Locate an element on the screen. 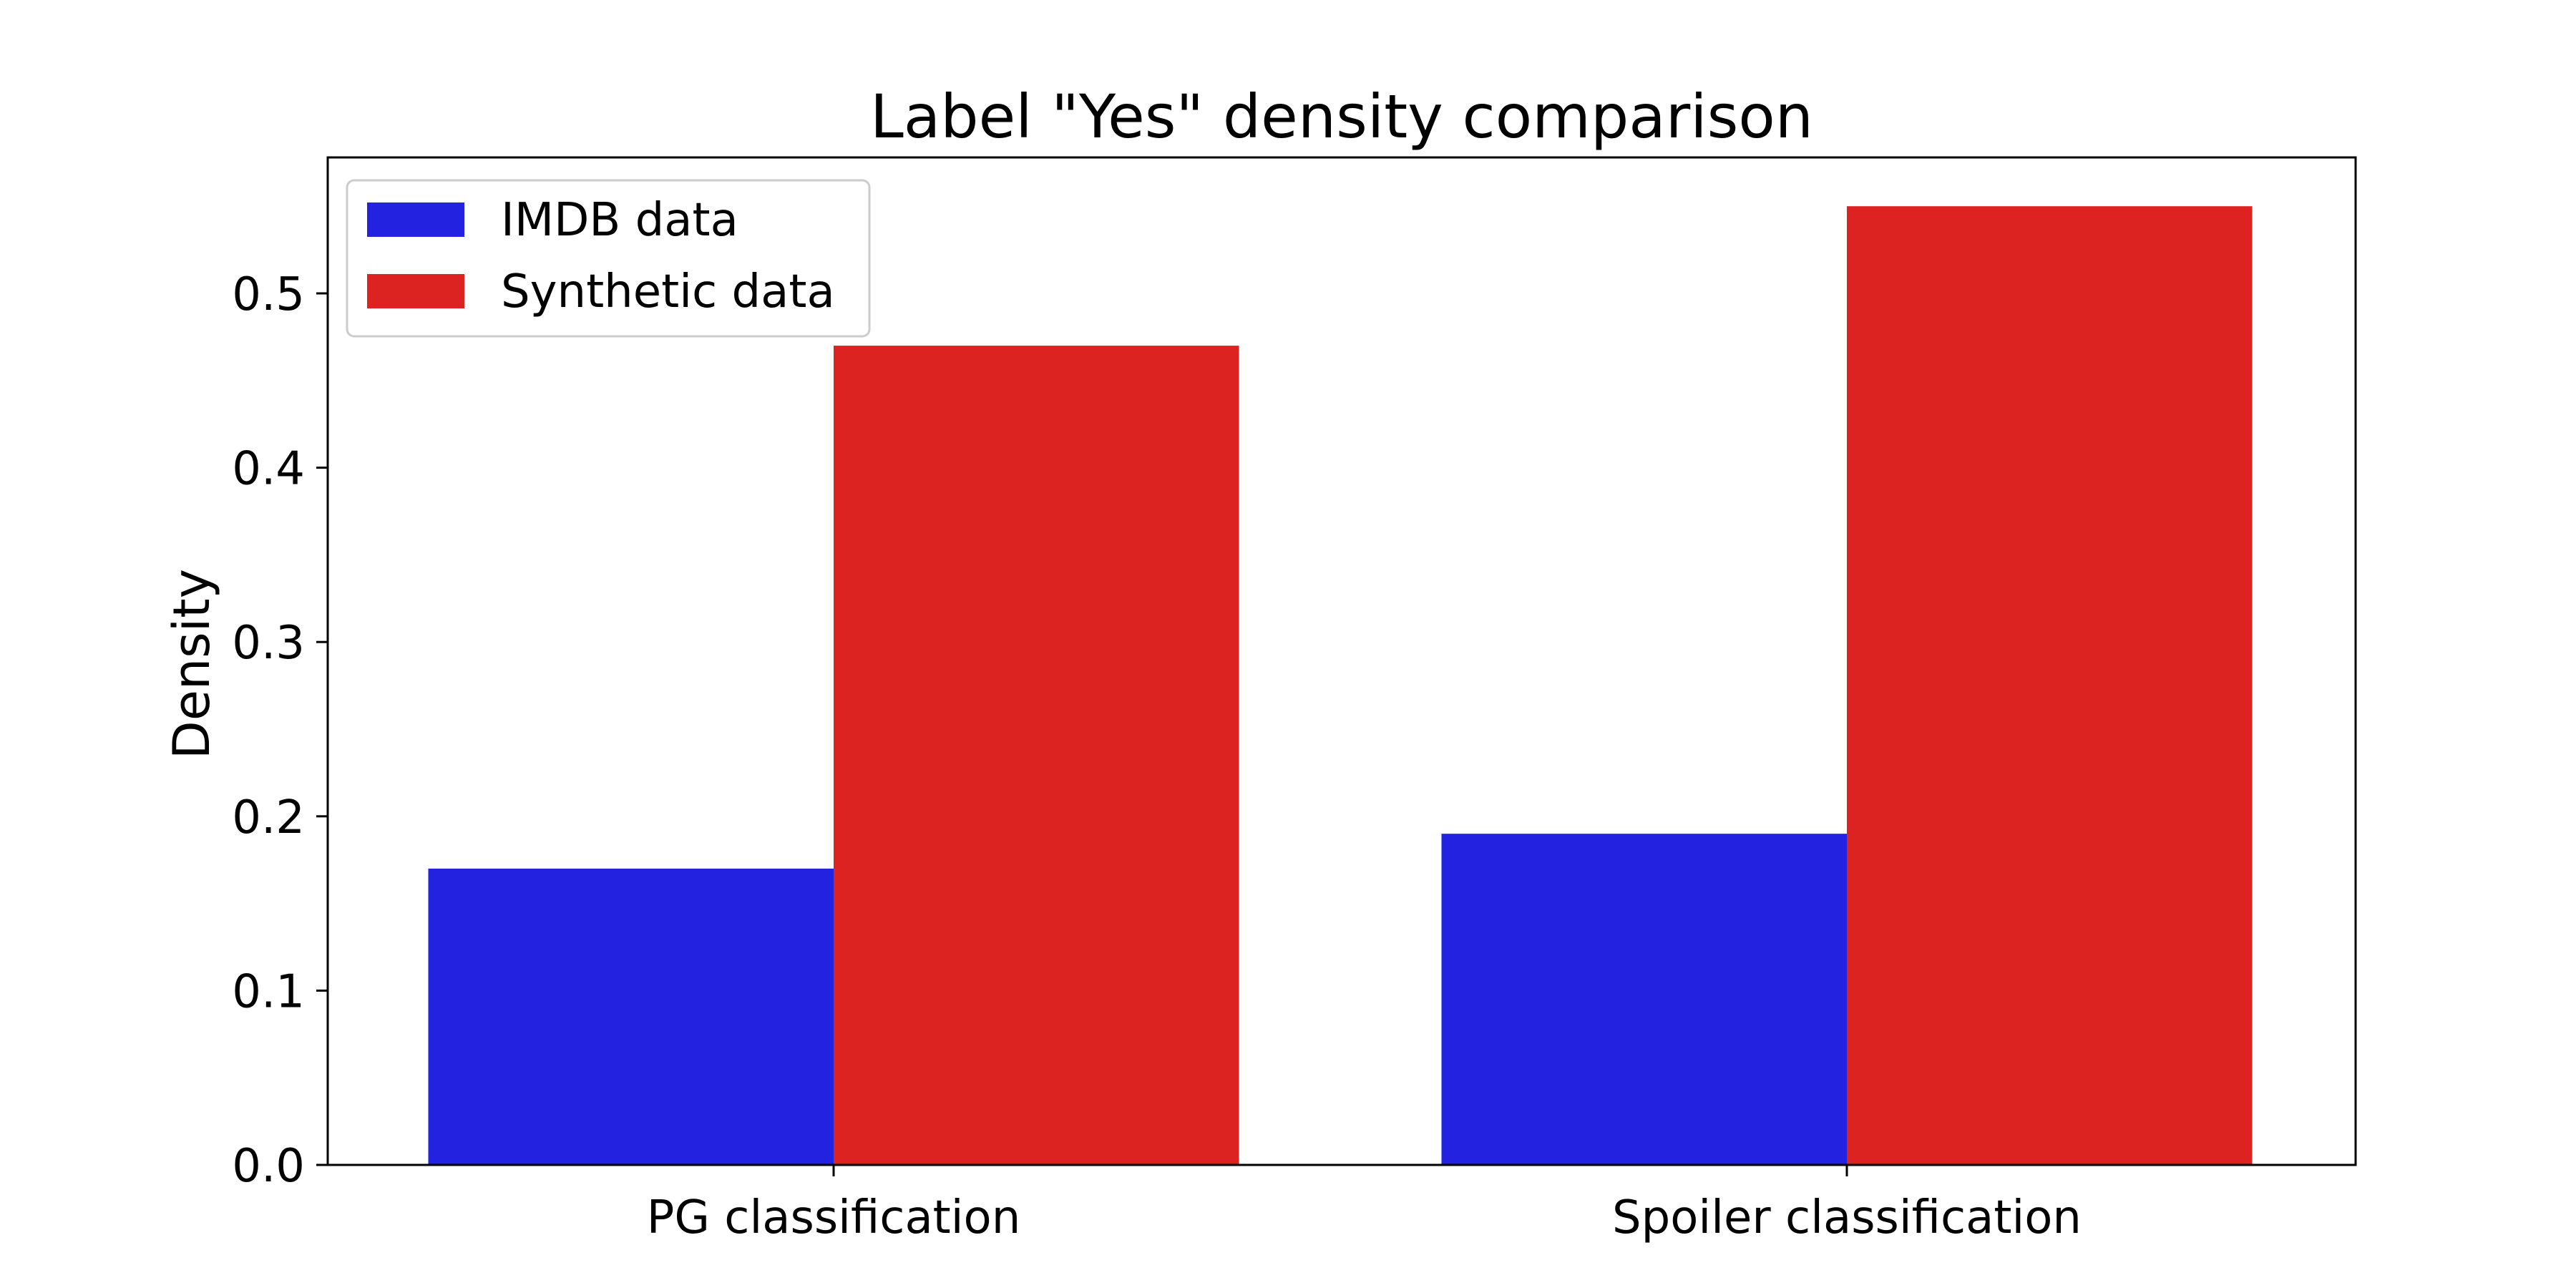  legend-label-synthetic-data: Synthetic data is located at coordinates (668, 291).